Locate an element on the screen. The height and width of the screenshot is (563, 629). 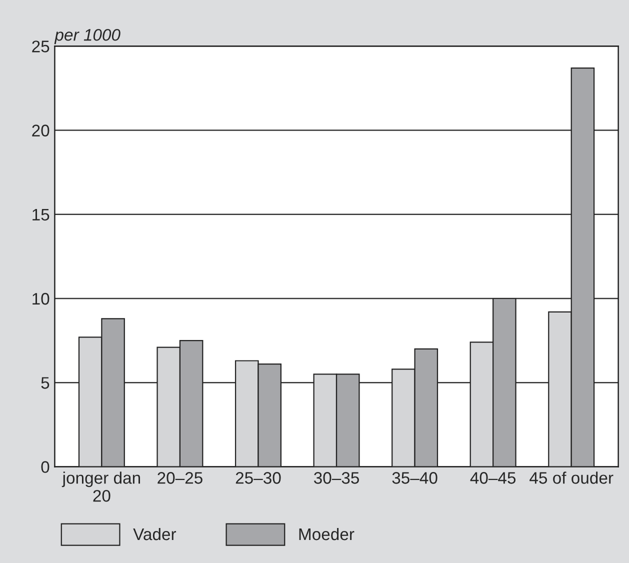
y-axis-title: per 1000 is located at coordinates (87, 36).